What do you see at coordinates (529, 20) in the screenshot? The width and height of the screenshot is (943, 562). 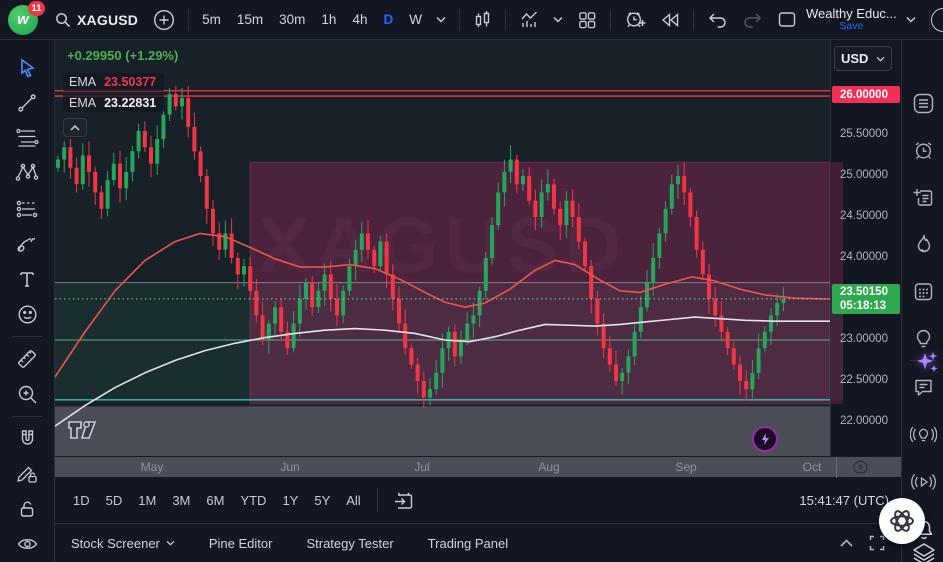 I see `indicators-button` at bounding box center [529, 20].